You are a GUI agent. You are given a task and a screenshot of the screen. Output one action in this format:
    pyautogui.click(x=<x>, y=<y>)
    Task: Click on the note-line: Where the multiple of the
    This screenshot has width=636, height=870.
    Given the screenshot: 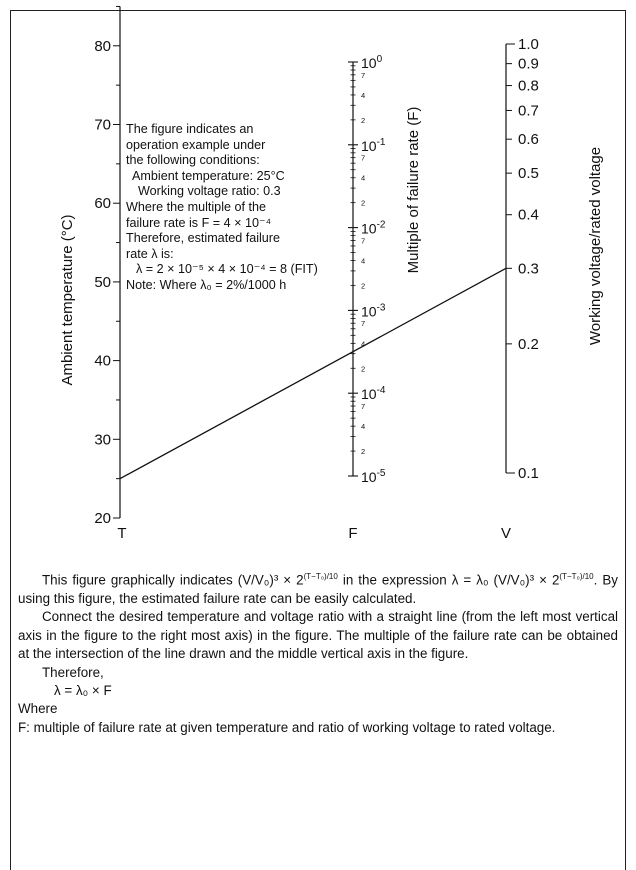 What is the action you would take?
    pyautogui.click(x=196, y=206)
    